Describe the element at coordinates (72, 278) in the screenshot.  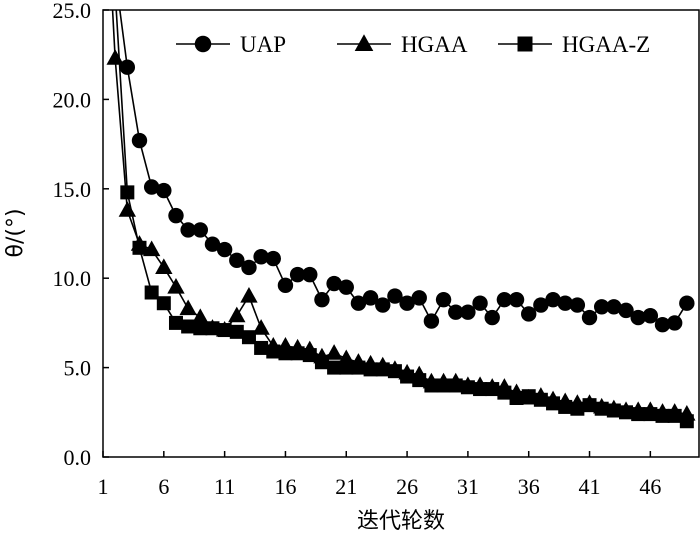
I see `y-tick-label: 10.0` at that location.